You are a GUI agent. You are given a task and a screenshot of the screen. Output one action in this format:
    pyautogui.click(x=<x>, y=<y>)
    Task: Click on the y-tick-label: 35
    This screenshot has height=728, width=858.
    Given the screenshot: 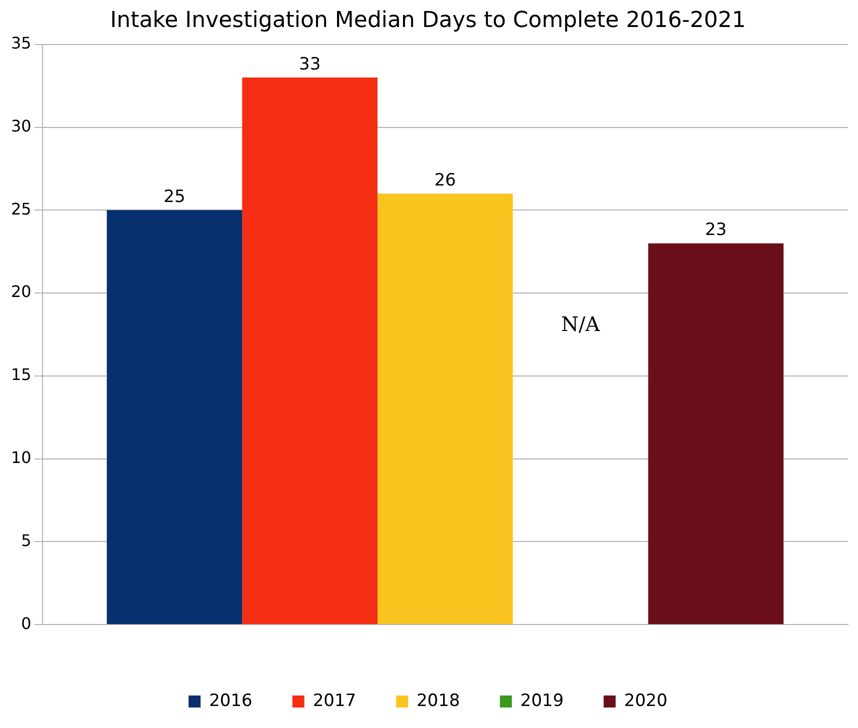 What is the action you would take?
    pyautogui.click(x=21, y=43)
    